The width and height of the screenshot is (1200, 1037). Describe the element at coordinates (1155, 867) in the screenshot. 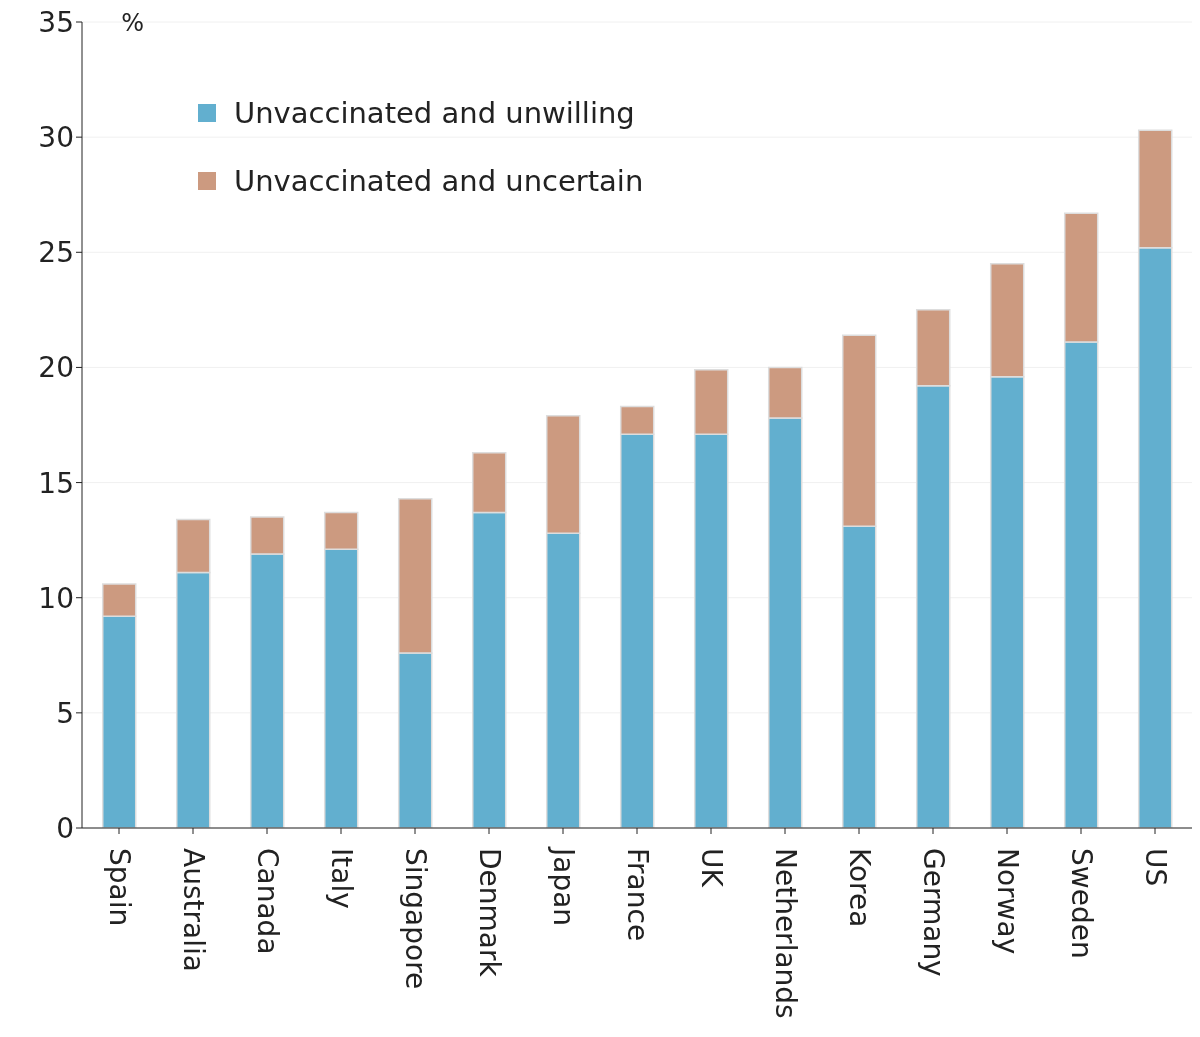

I see `x-tick-label: US` at that location.